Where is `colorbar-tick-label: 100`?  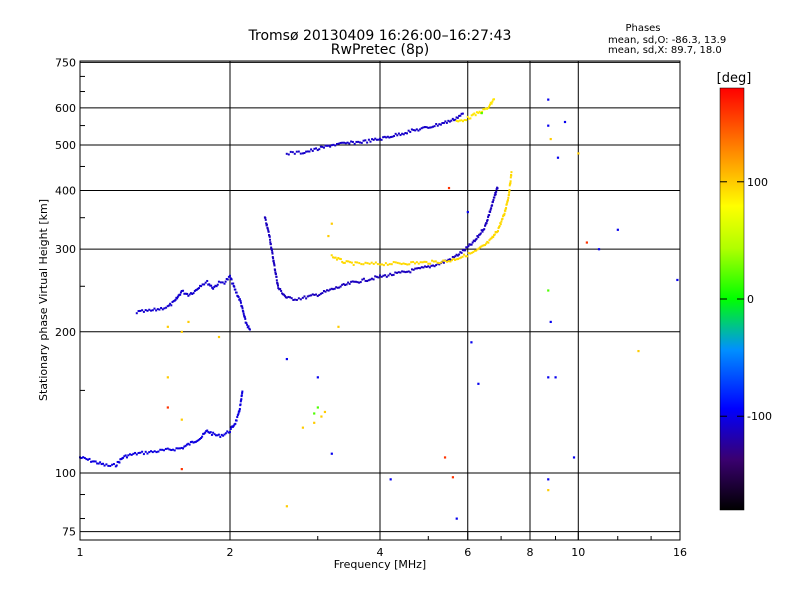
colorbar-tick-label: 100 is located at coordinates (757, 182).